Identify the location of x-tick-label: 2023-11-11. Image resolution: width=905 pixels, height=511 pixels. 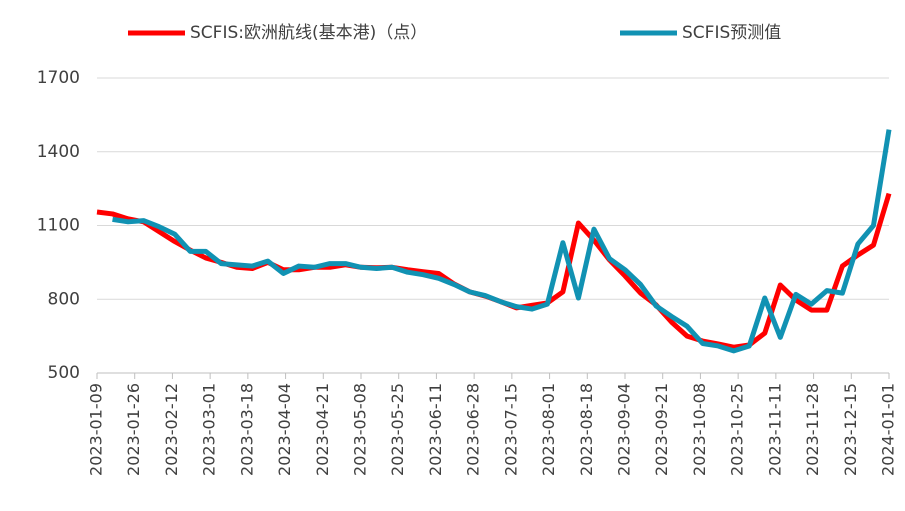
(774, 429).